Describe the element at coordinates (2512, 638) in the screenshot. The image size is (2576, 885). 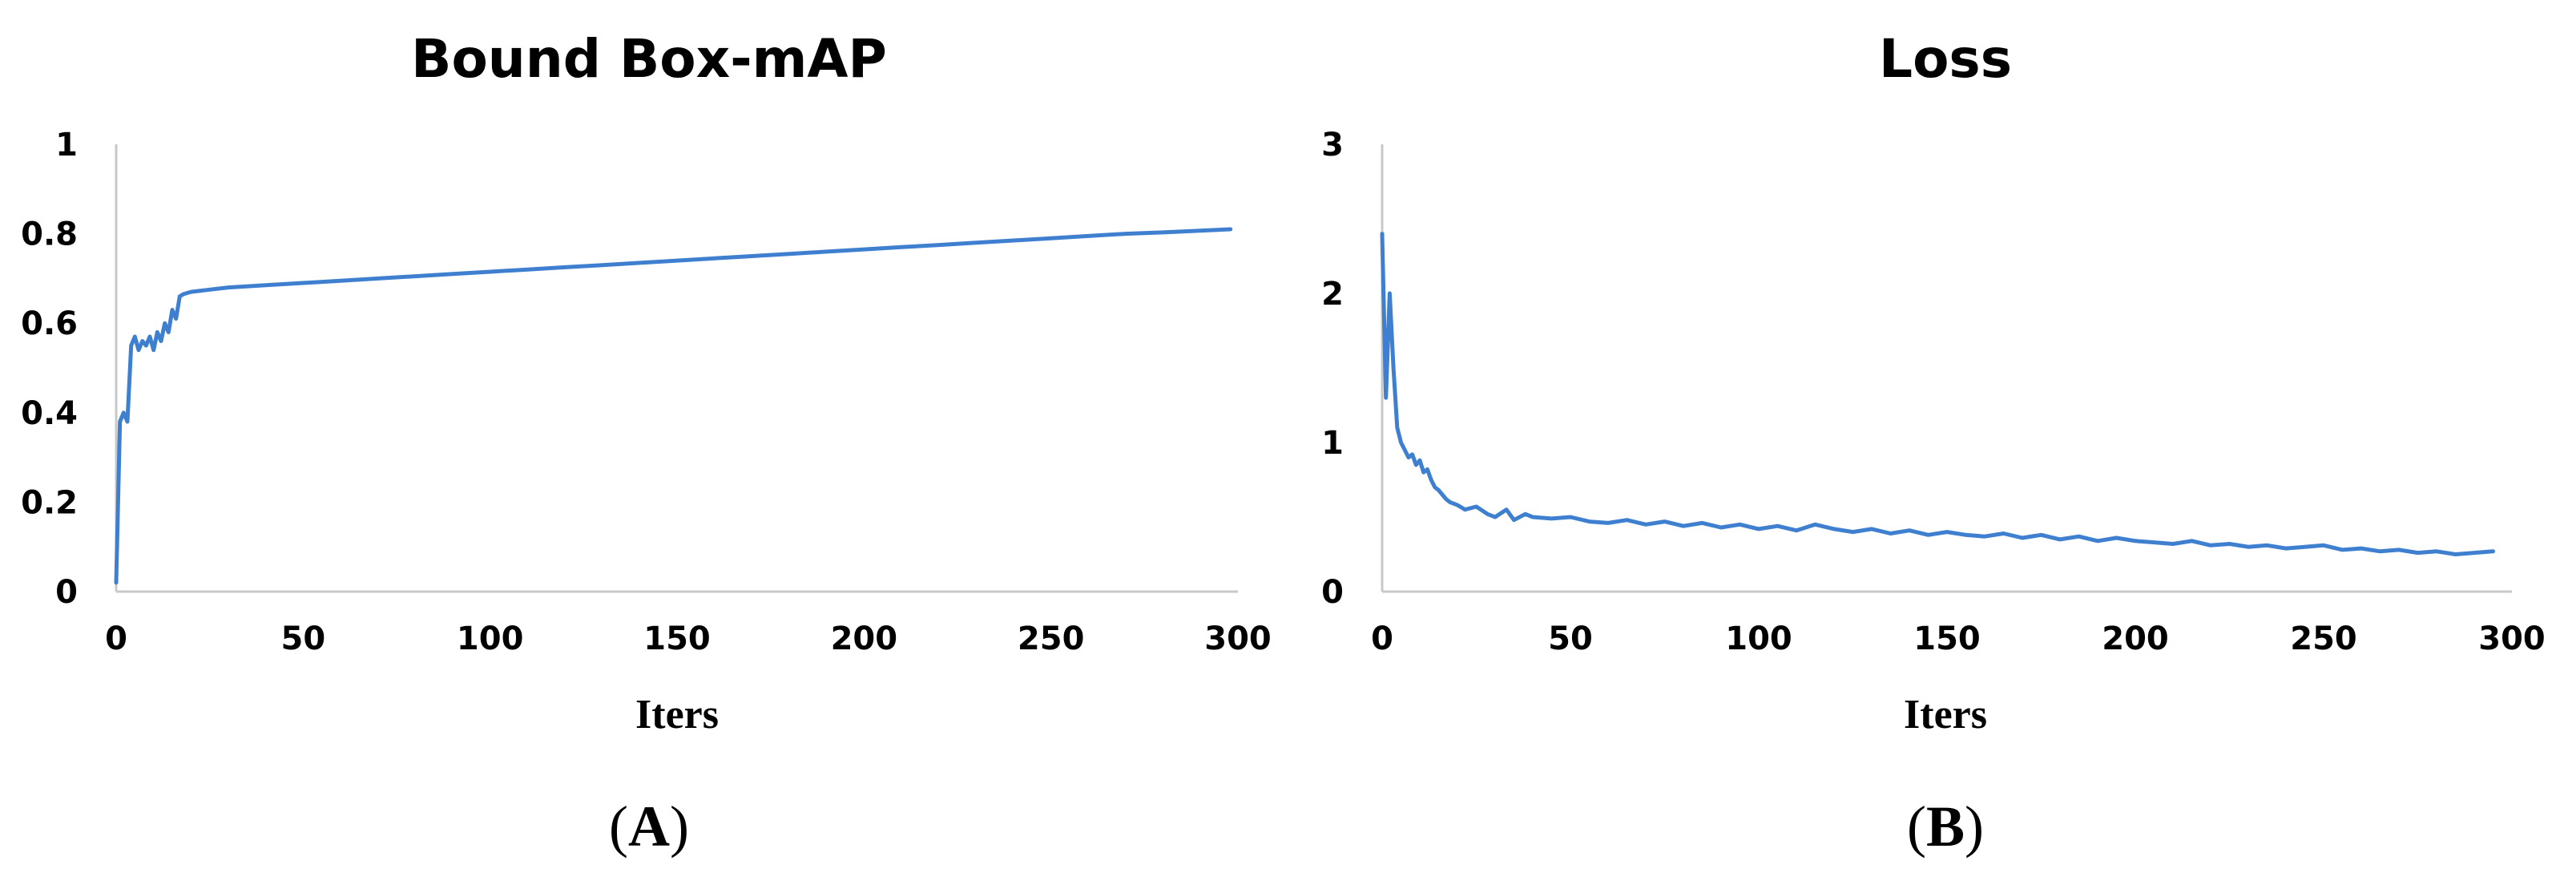
I see `chart-b-xtick-label: 300` at that location.